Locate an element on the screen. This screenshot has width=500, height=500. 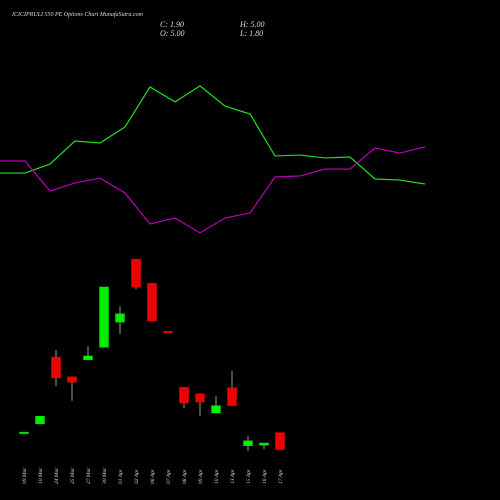
ohlc-label: O: 5.00 is located at coordinates (172, 33).